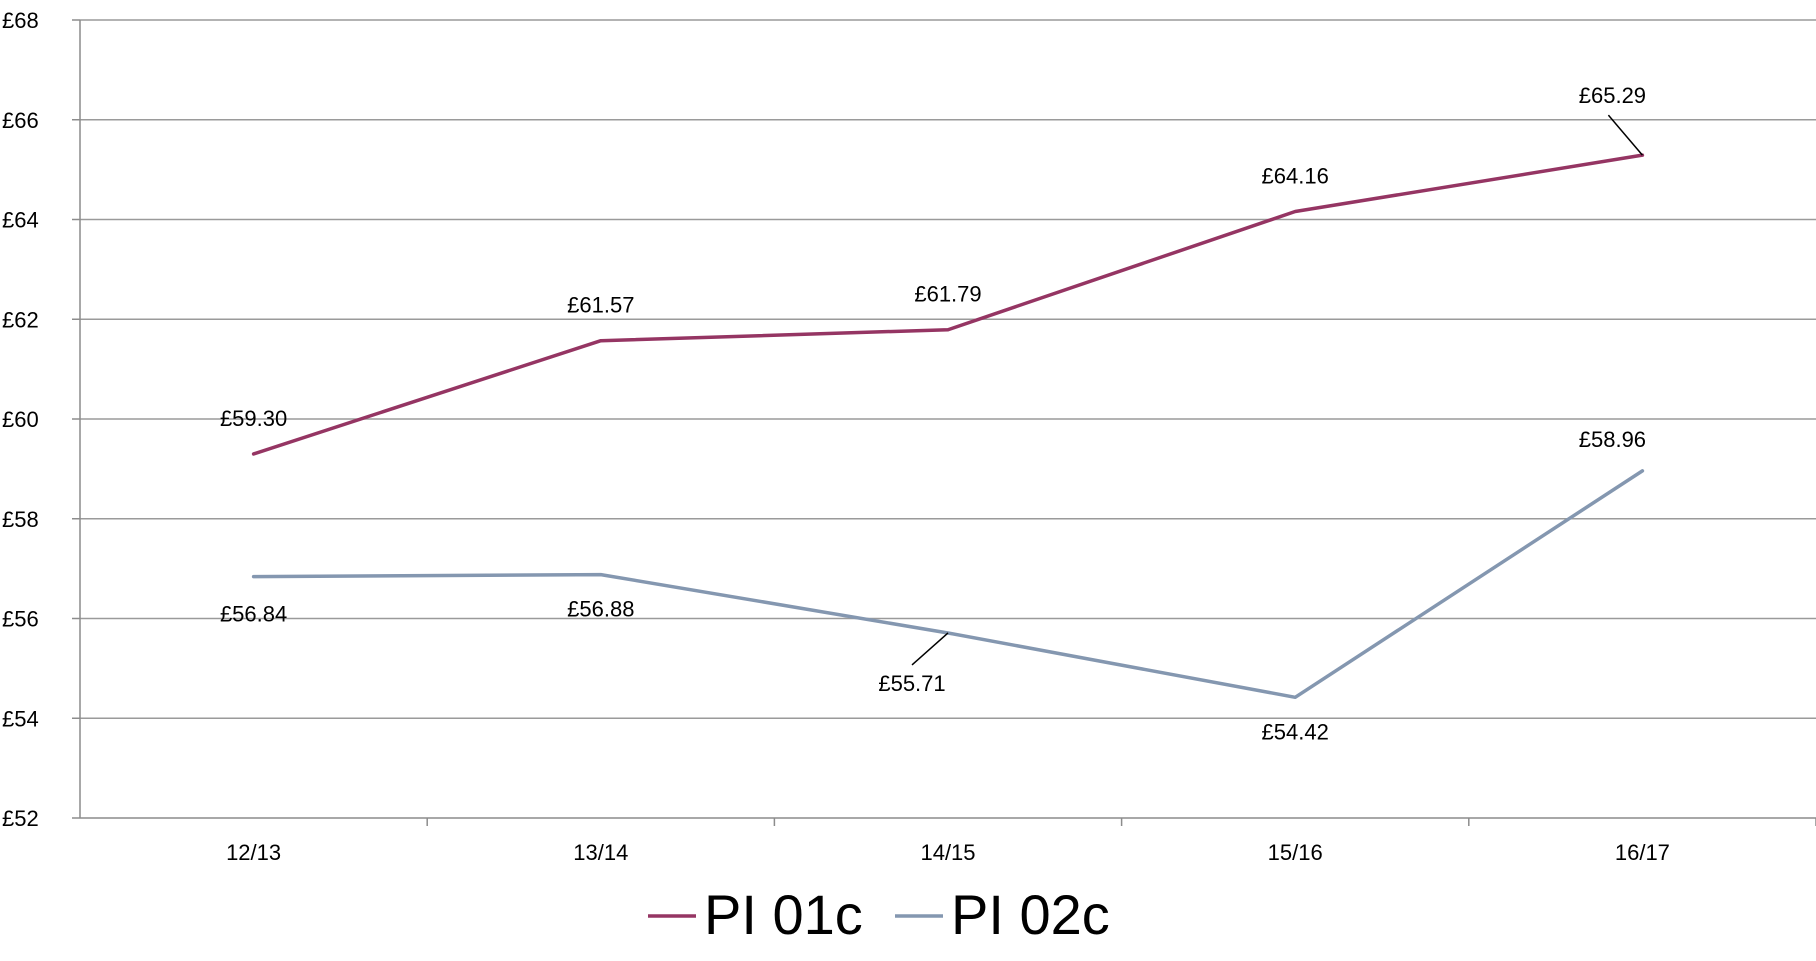 Image resolution: width=1816 pixels, height=961 pixels. What do you see at coordinates (783, 914) in the screenshot?
I see `legend-label: PI 01c` at bounding box center [783, 914].